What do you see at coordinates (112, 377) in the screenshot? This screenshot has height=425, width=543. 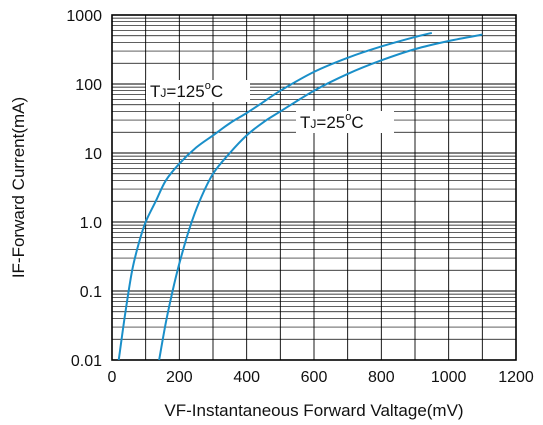 I see `x-tick-label: 0` at bounding box center [112, 377].